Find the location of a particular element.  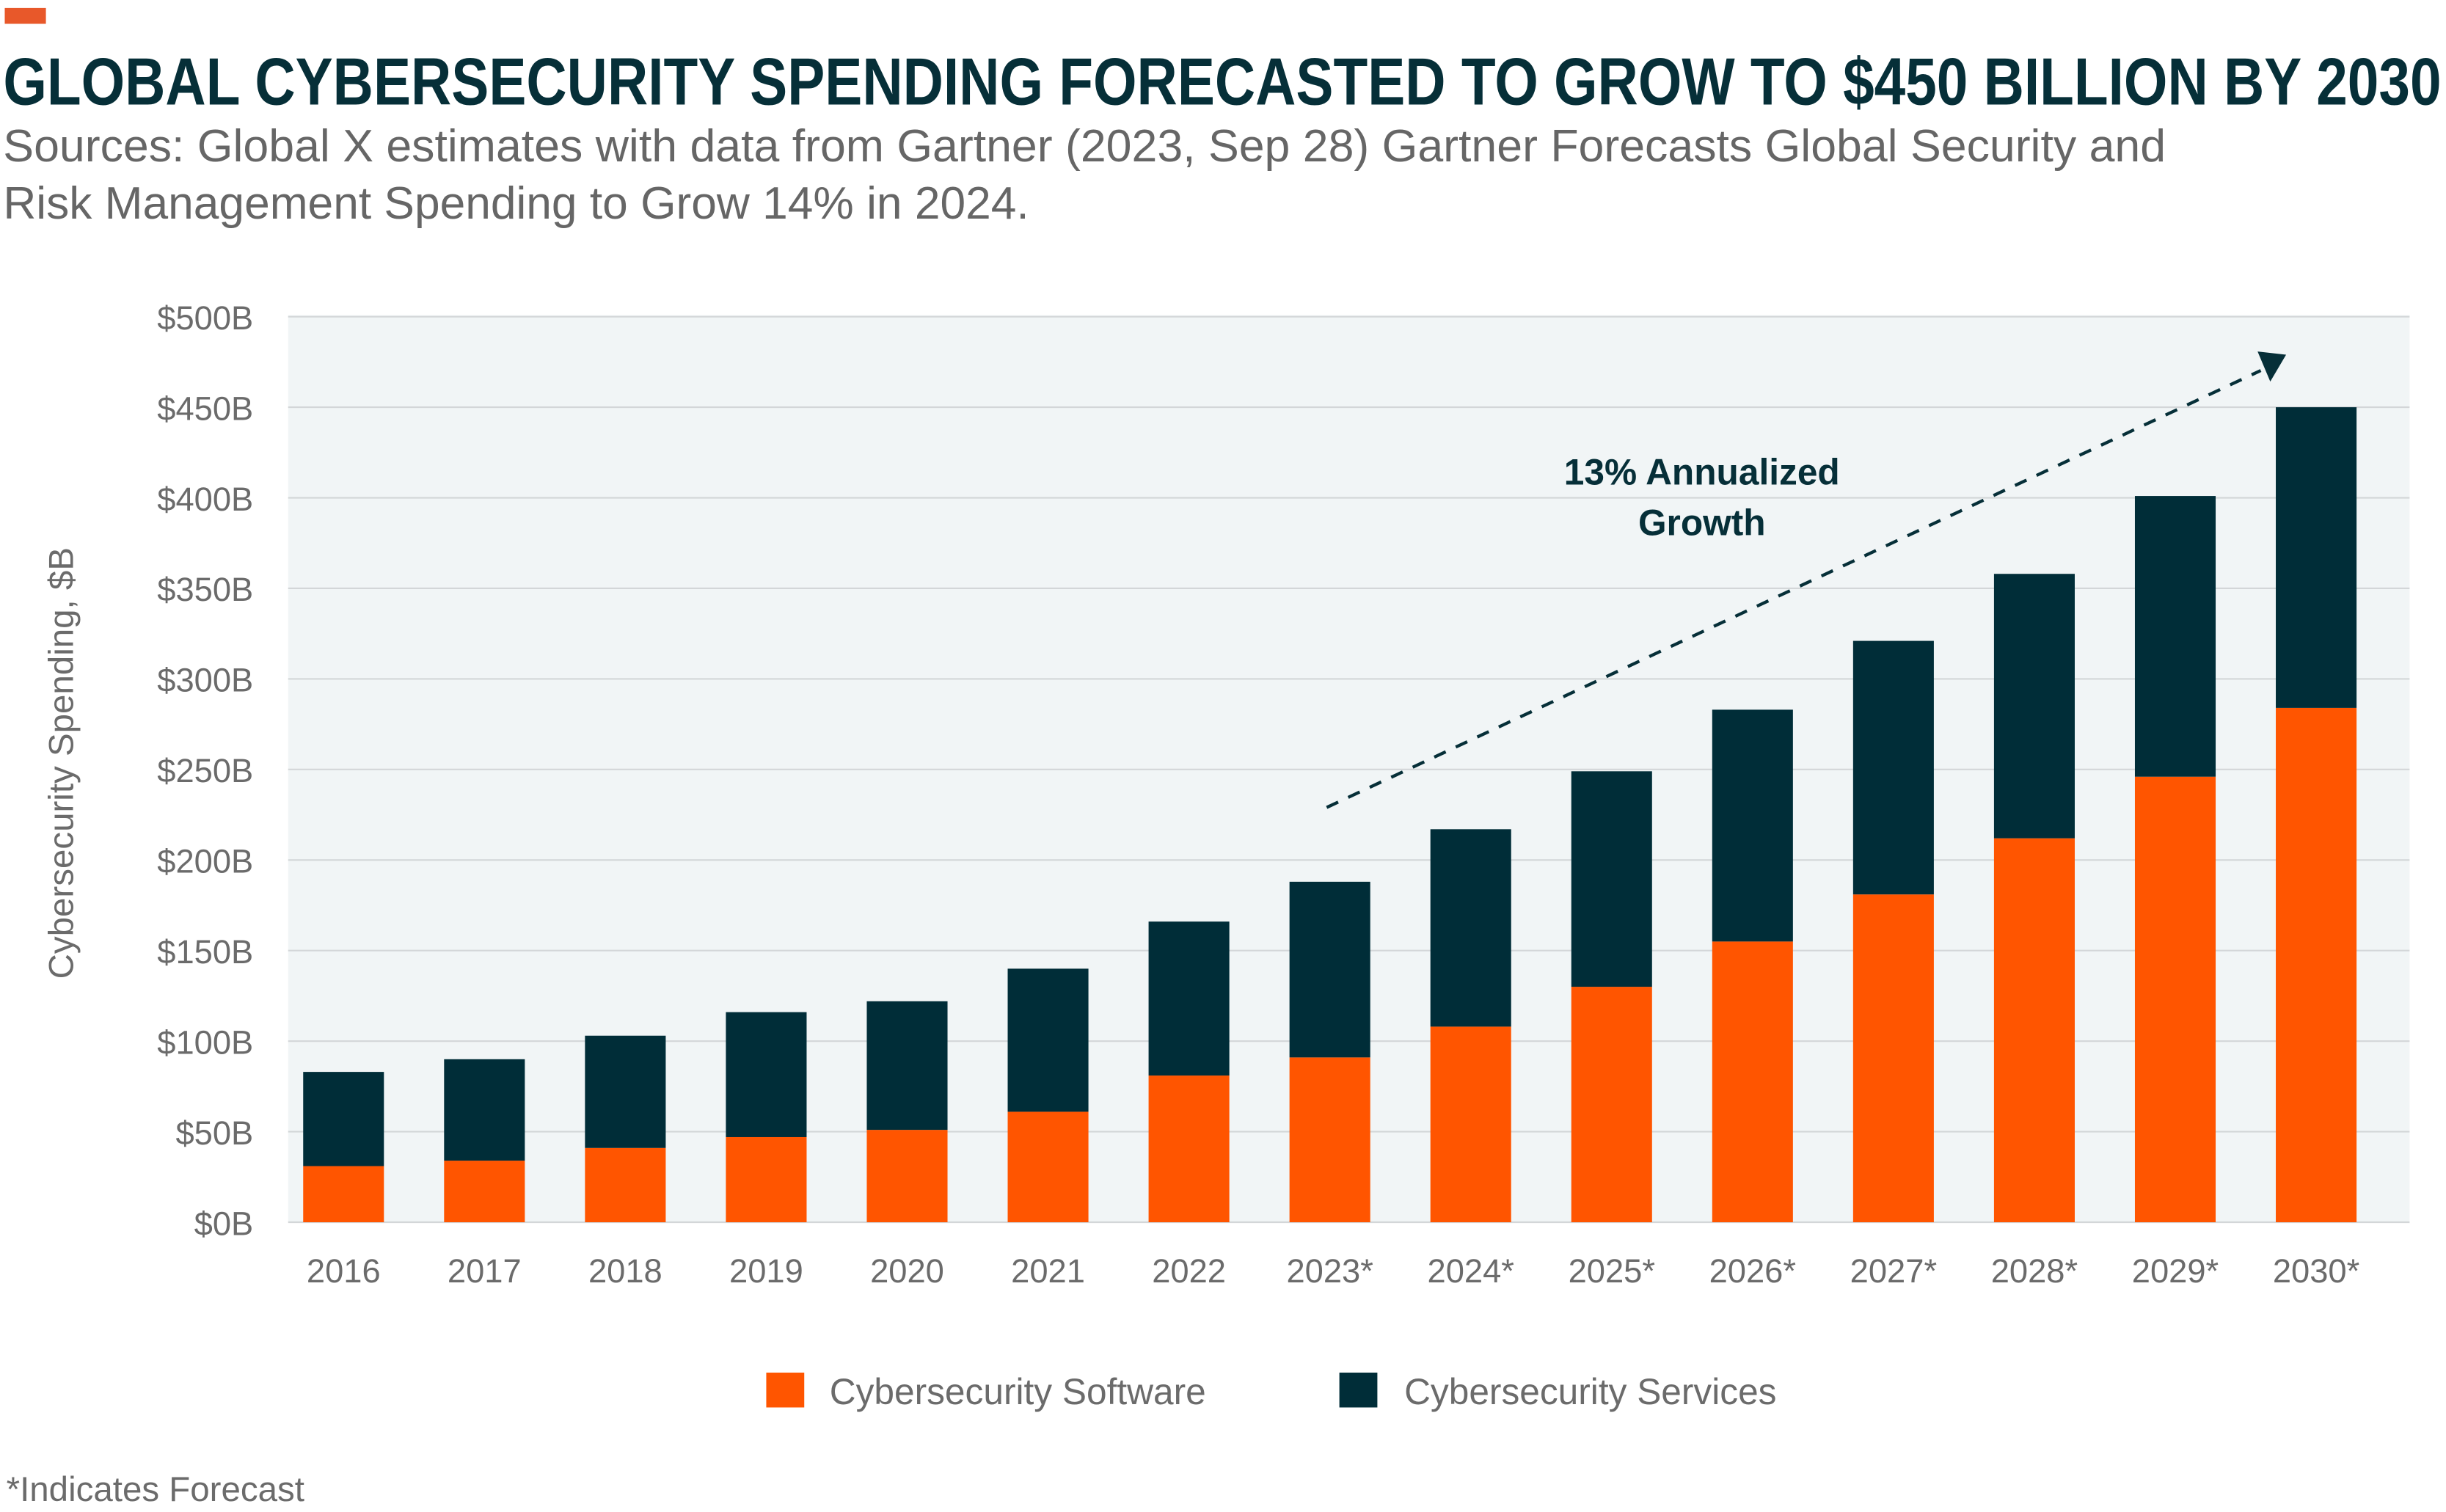

y-tick-label: $300B is located at coordinates (205, 680).